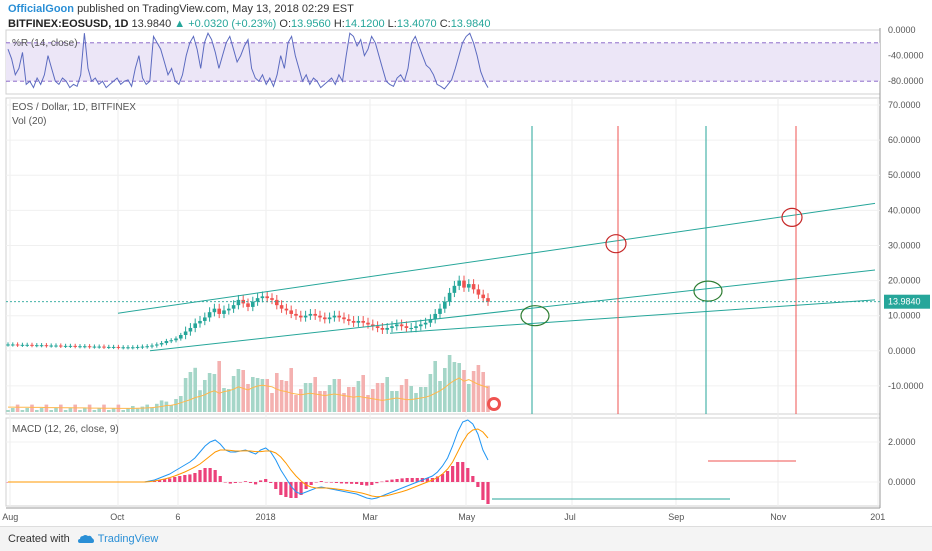  I want to click on price-title: EOS / Dollar, 1D, BITFINEX, so click(74, 107).